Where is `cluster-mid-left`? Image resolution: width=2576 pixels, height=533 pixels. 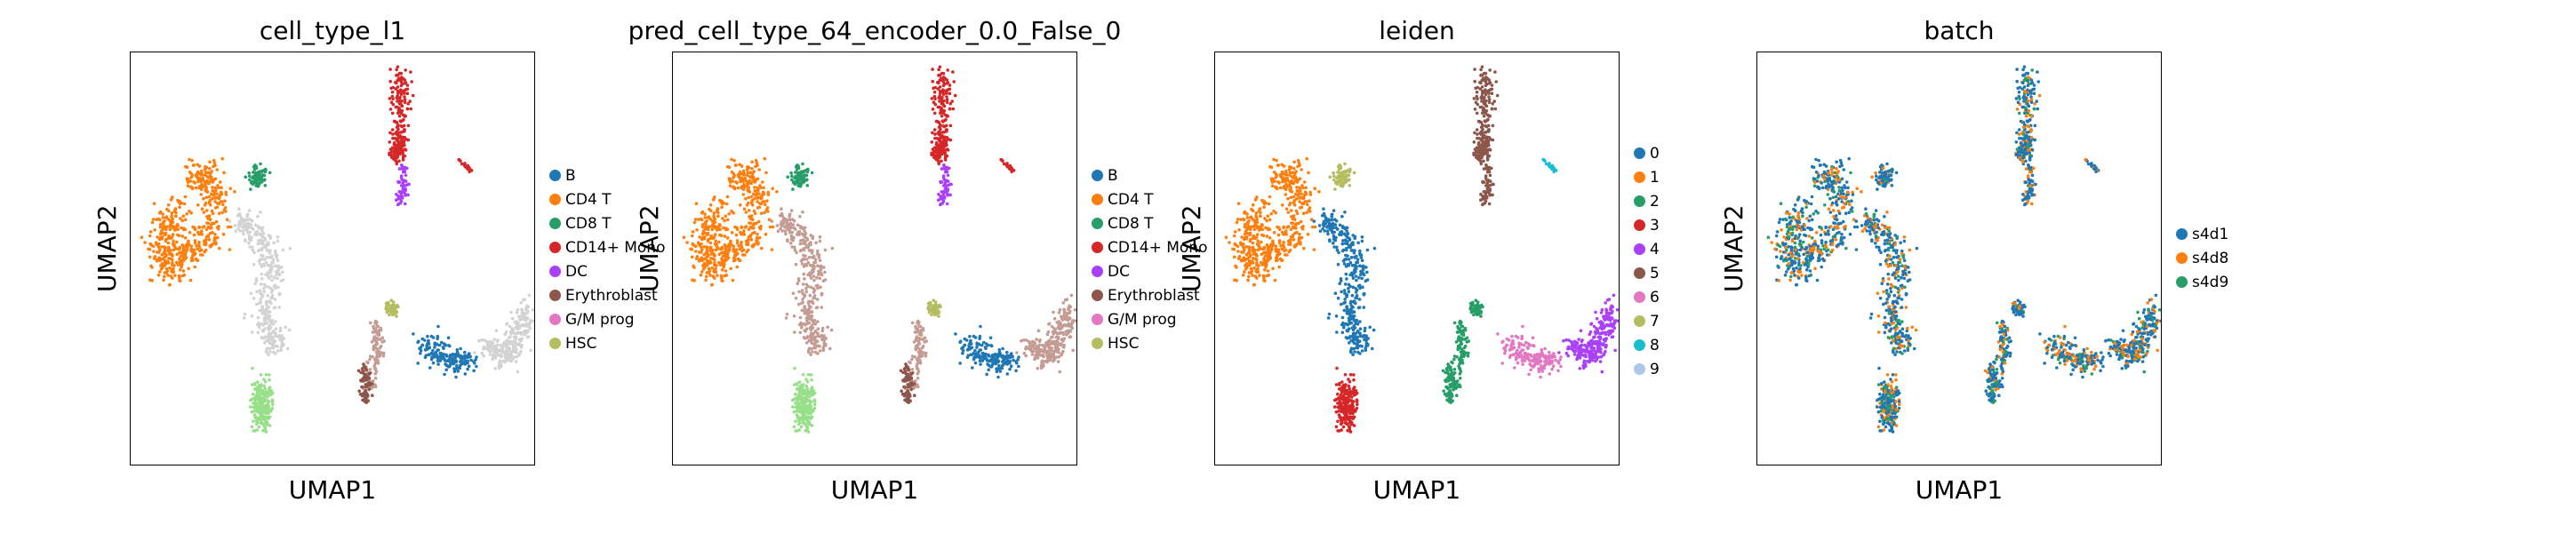 cluster-mid-left is located at coordinates (907, 383).